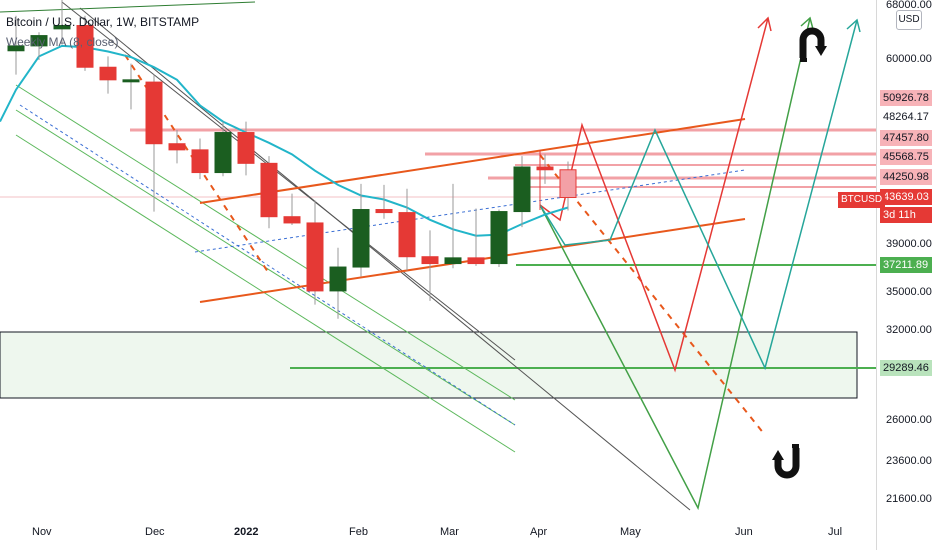 The height and width of the screenshot is (550, 932). I want to click on price-tick-label: 32000.00, so click(909, 330).